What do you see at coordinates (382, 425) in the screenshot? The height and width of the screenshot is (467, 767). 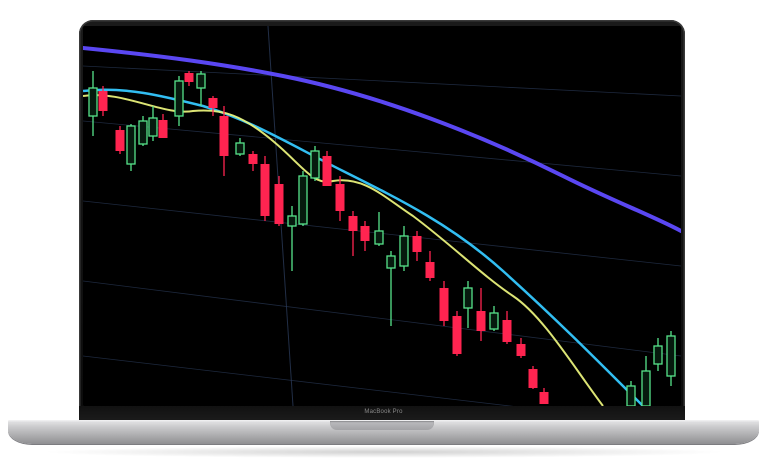 I see `lid-opening-notch` at bounding box center [382, 425].